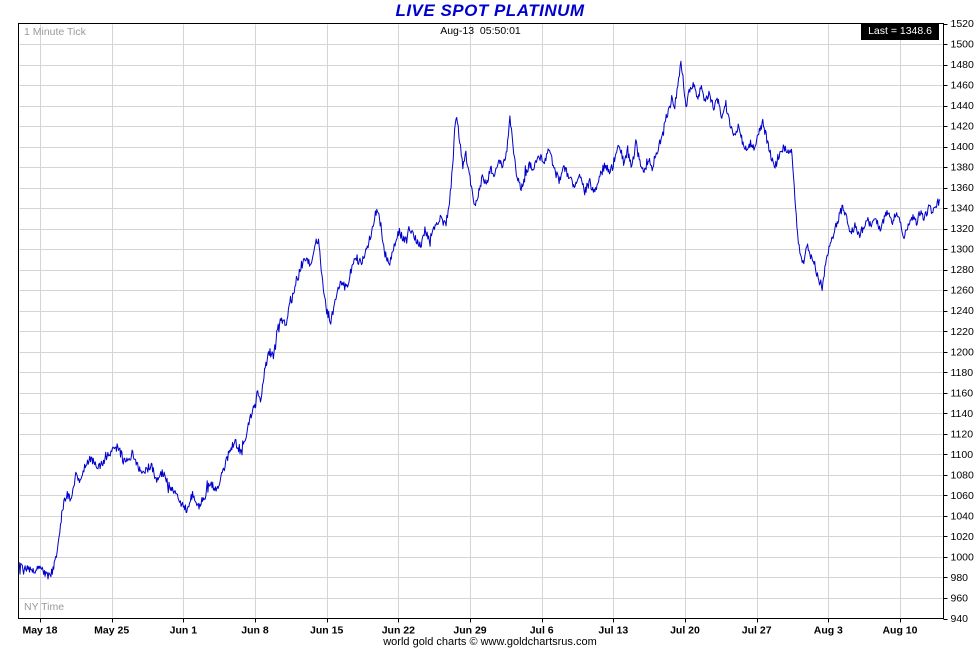  Describe the element at coordinates (184, 631) in the screenshot. I see `svg-text: Jun 1` at that location.